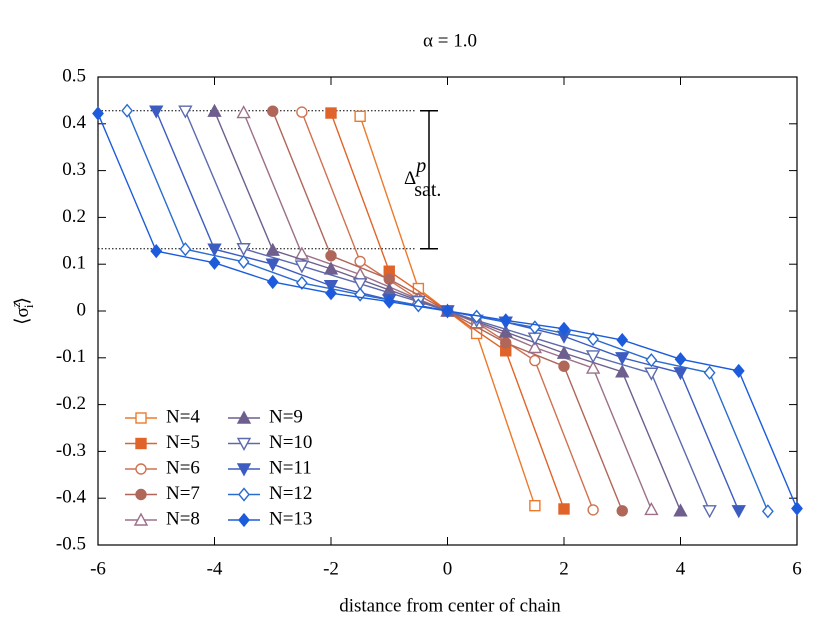 The image size is (830, 623). Describe the element at coordinates (681, 568) in the screenshot. I see `x-tick-label: 4` at that location.